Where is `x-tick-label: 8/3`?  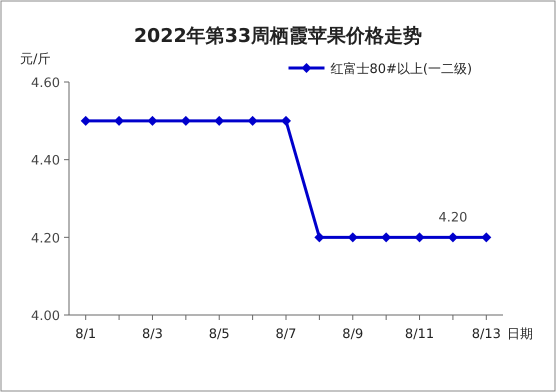
x-tick-label: 8/3 is located at coordinates (152, 334).